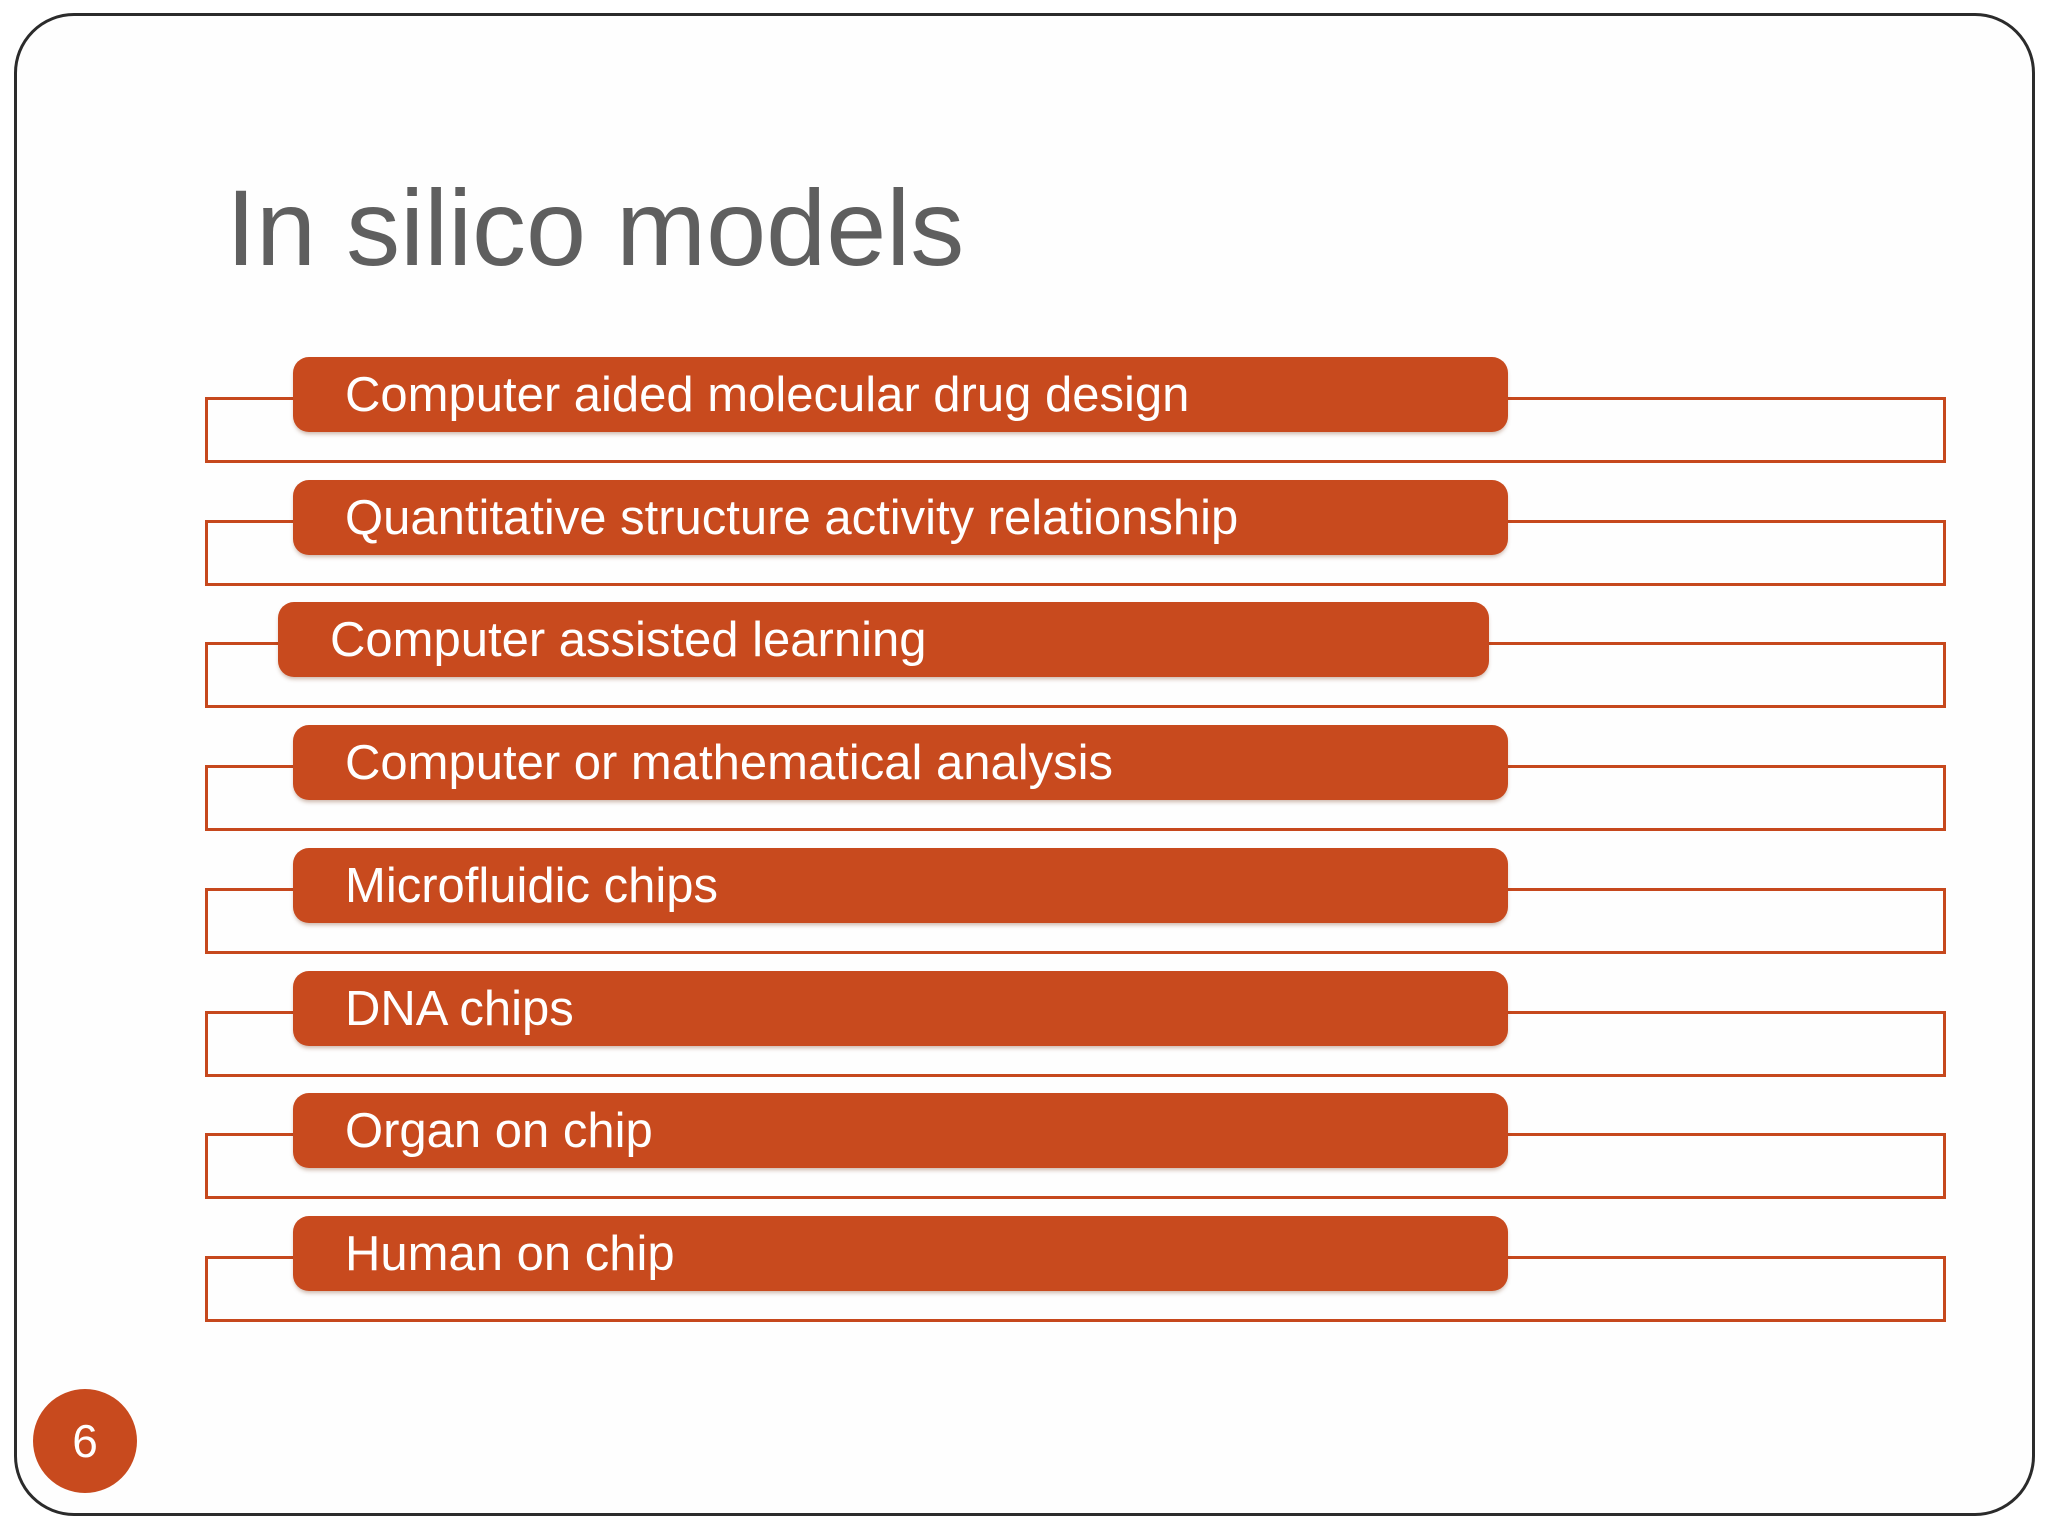 The image size is (2048, 1536). I want to click on page-number-badge: 6, so click(85, 1441).